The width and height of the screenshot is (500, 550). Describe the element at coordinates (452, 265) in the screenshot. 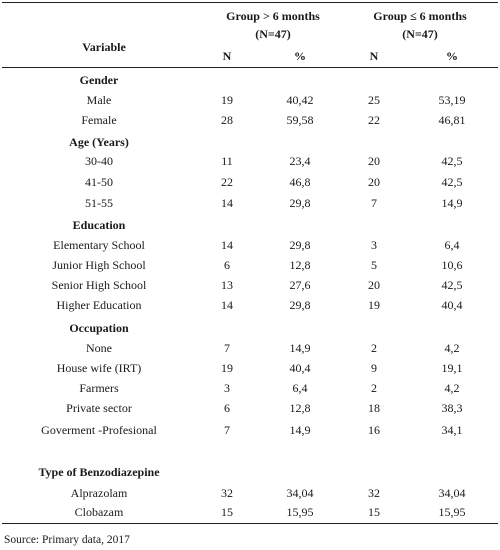

I see `cell-pct-group2: 10,6` at that location.